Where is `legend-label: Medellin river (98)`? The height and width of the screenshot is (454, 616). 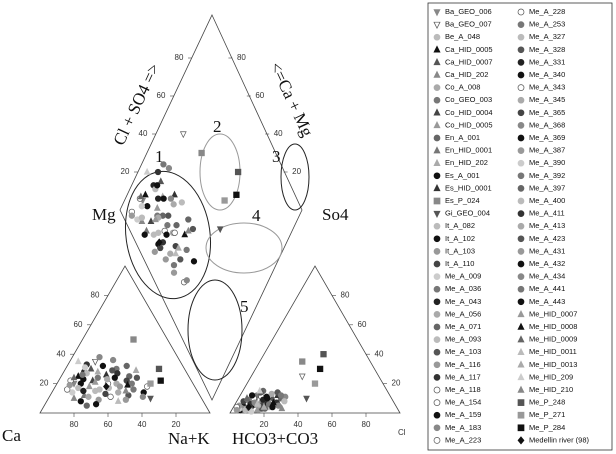 legend-label: Medellin river (98) is located at coordinates (559, 439).